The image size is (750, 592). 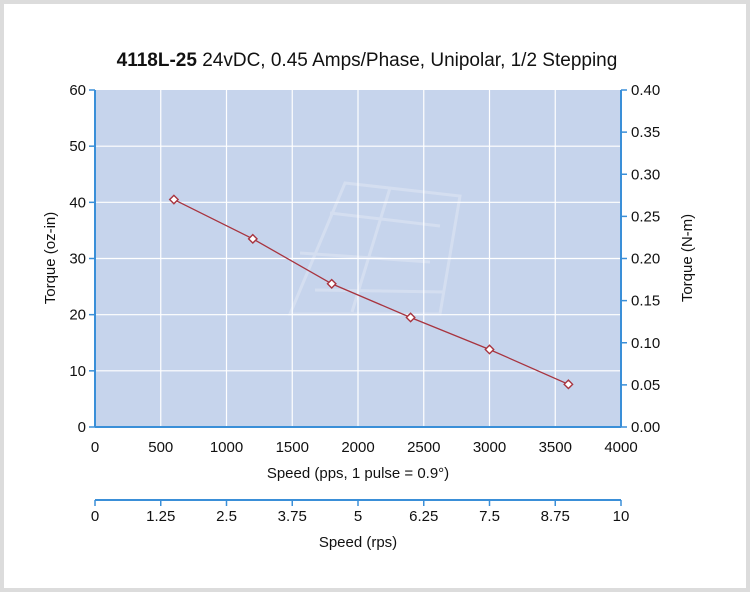 I want to click on y-right-tick-label: 0.35, so click(x=645, y=132).